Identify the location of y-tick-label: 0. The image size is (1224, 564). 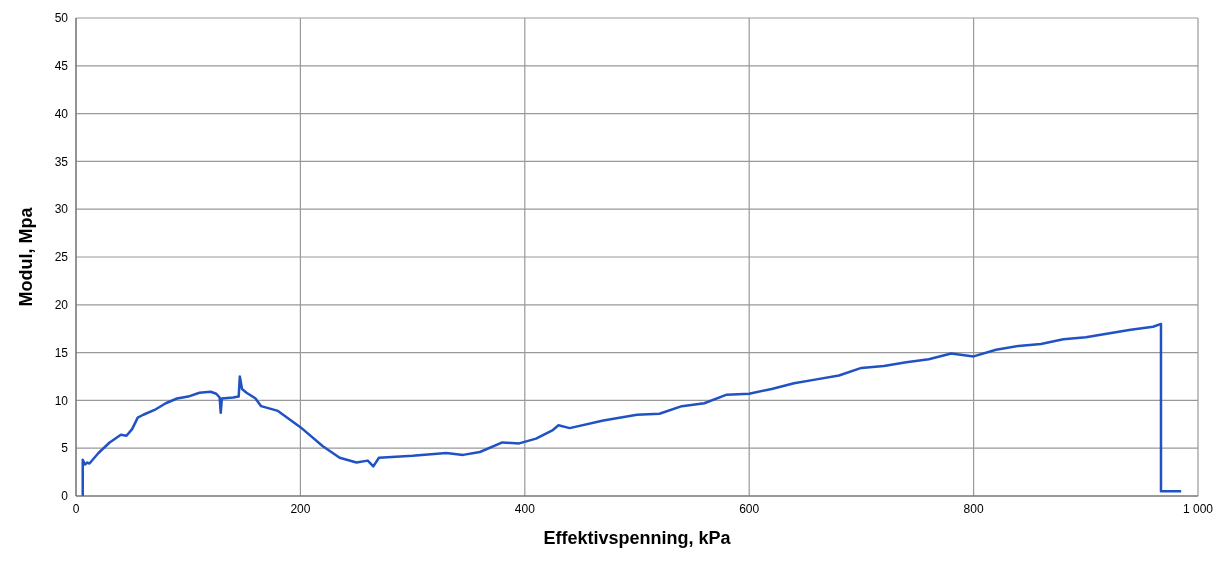
(65, 496).